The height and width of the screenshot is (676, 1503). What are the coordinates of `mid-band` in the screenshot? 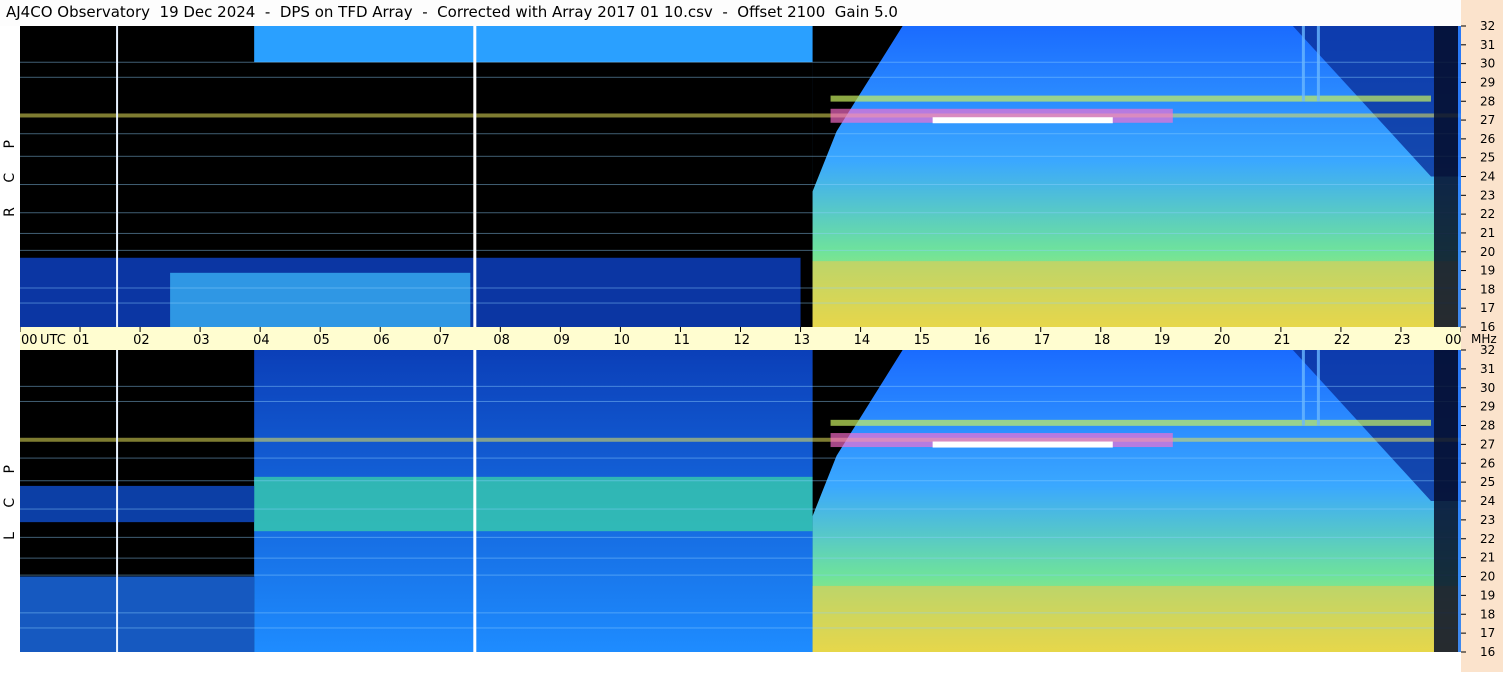 It's located at (533, 504).